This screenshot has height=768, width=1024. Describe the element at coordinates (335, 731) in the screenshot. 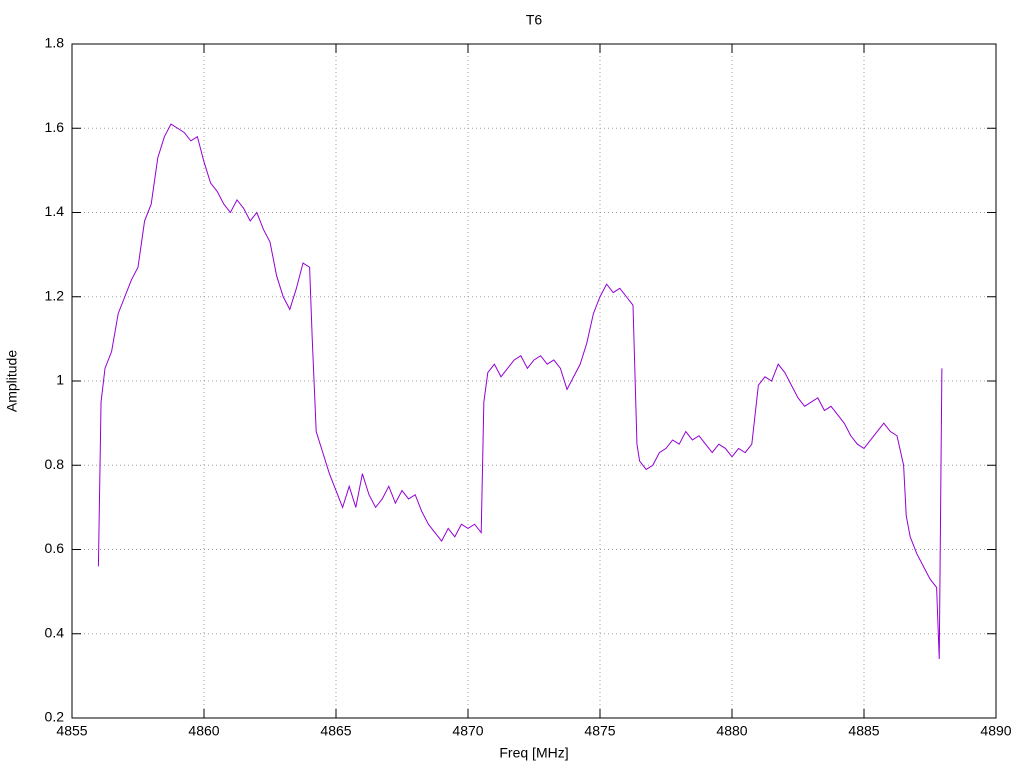

I see `x-tick-label: 4865` at that location.